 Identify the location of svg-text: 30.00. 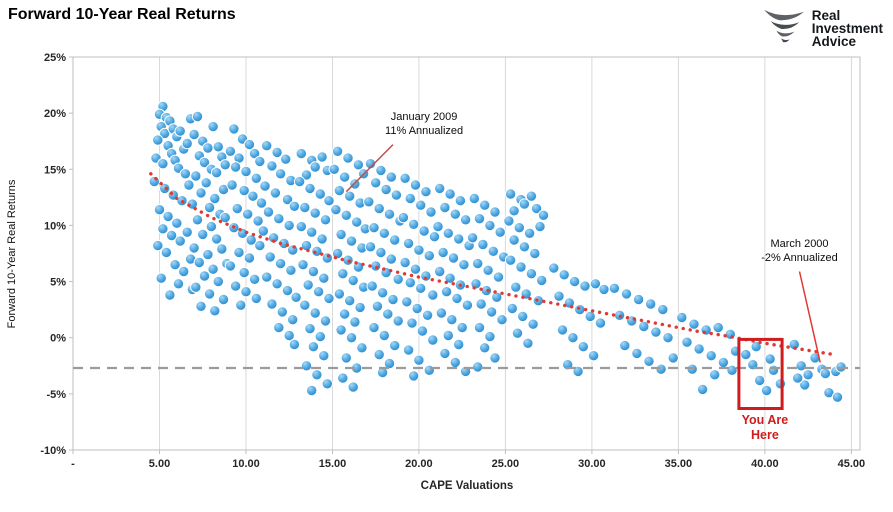
(592, 464).